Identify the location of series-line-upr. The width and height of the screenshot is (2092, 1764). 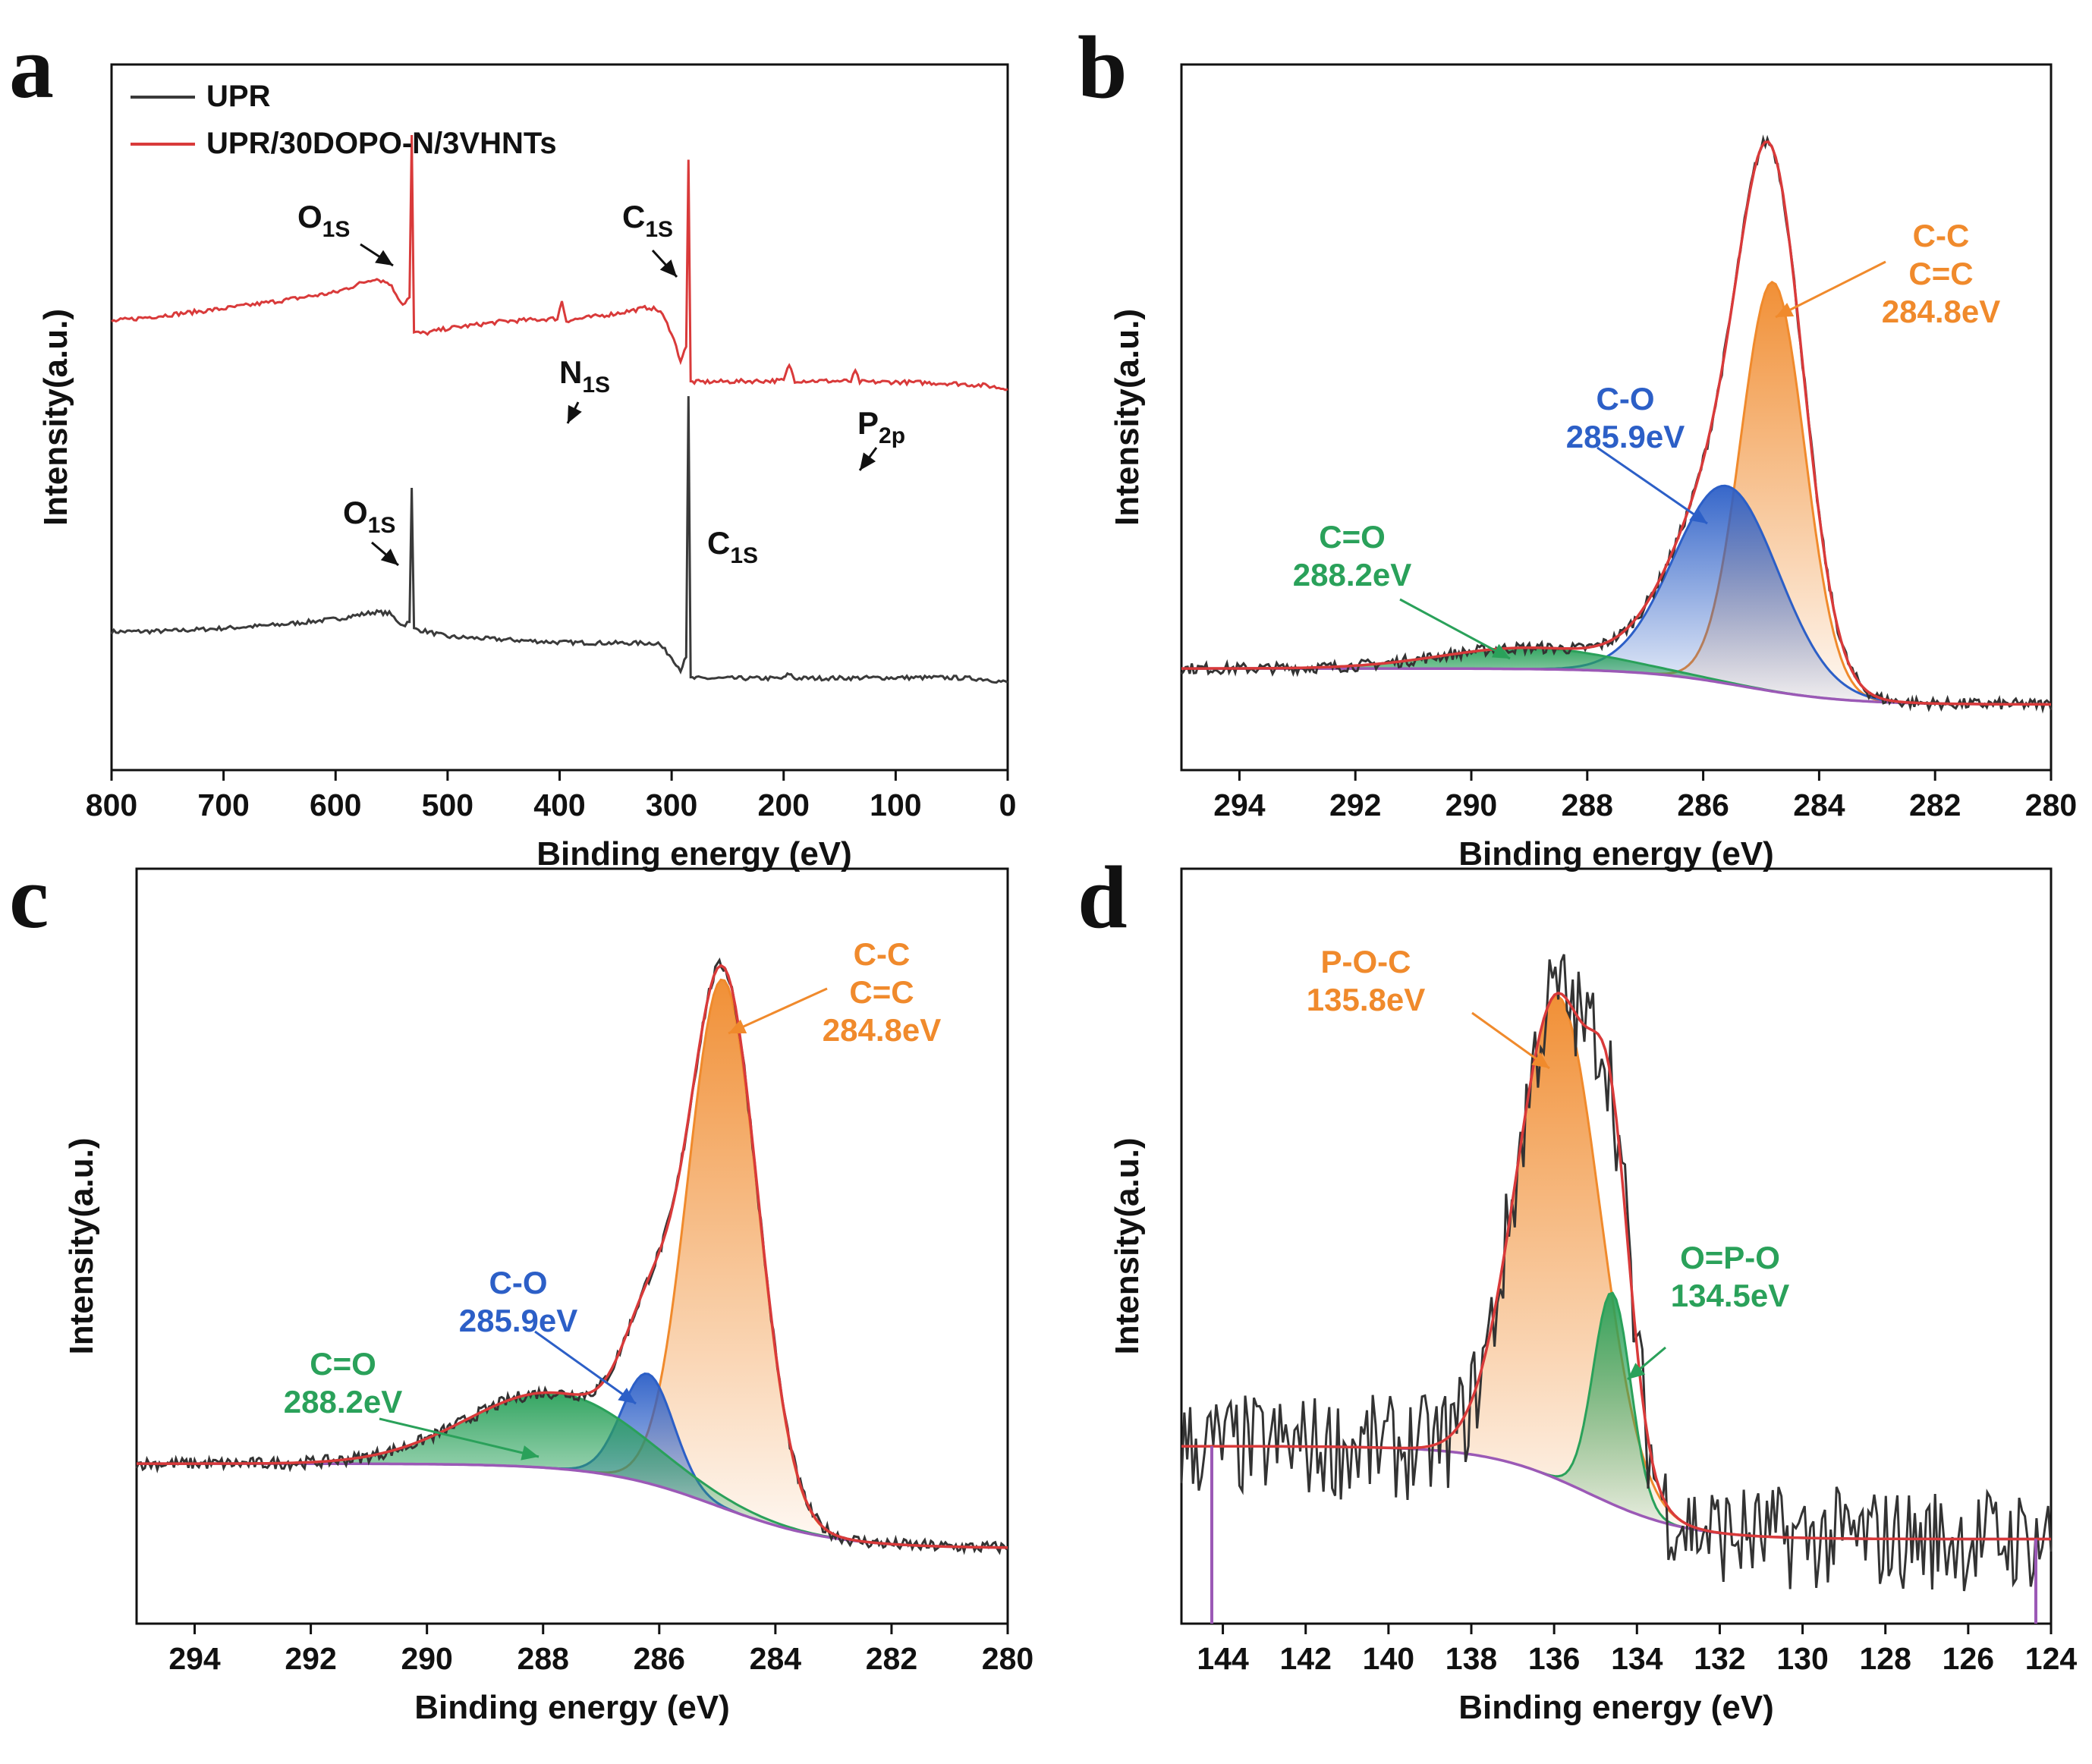
(559, 540).